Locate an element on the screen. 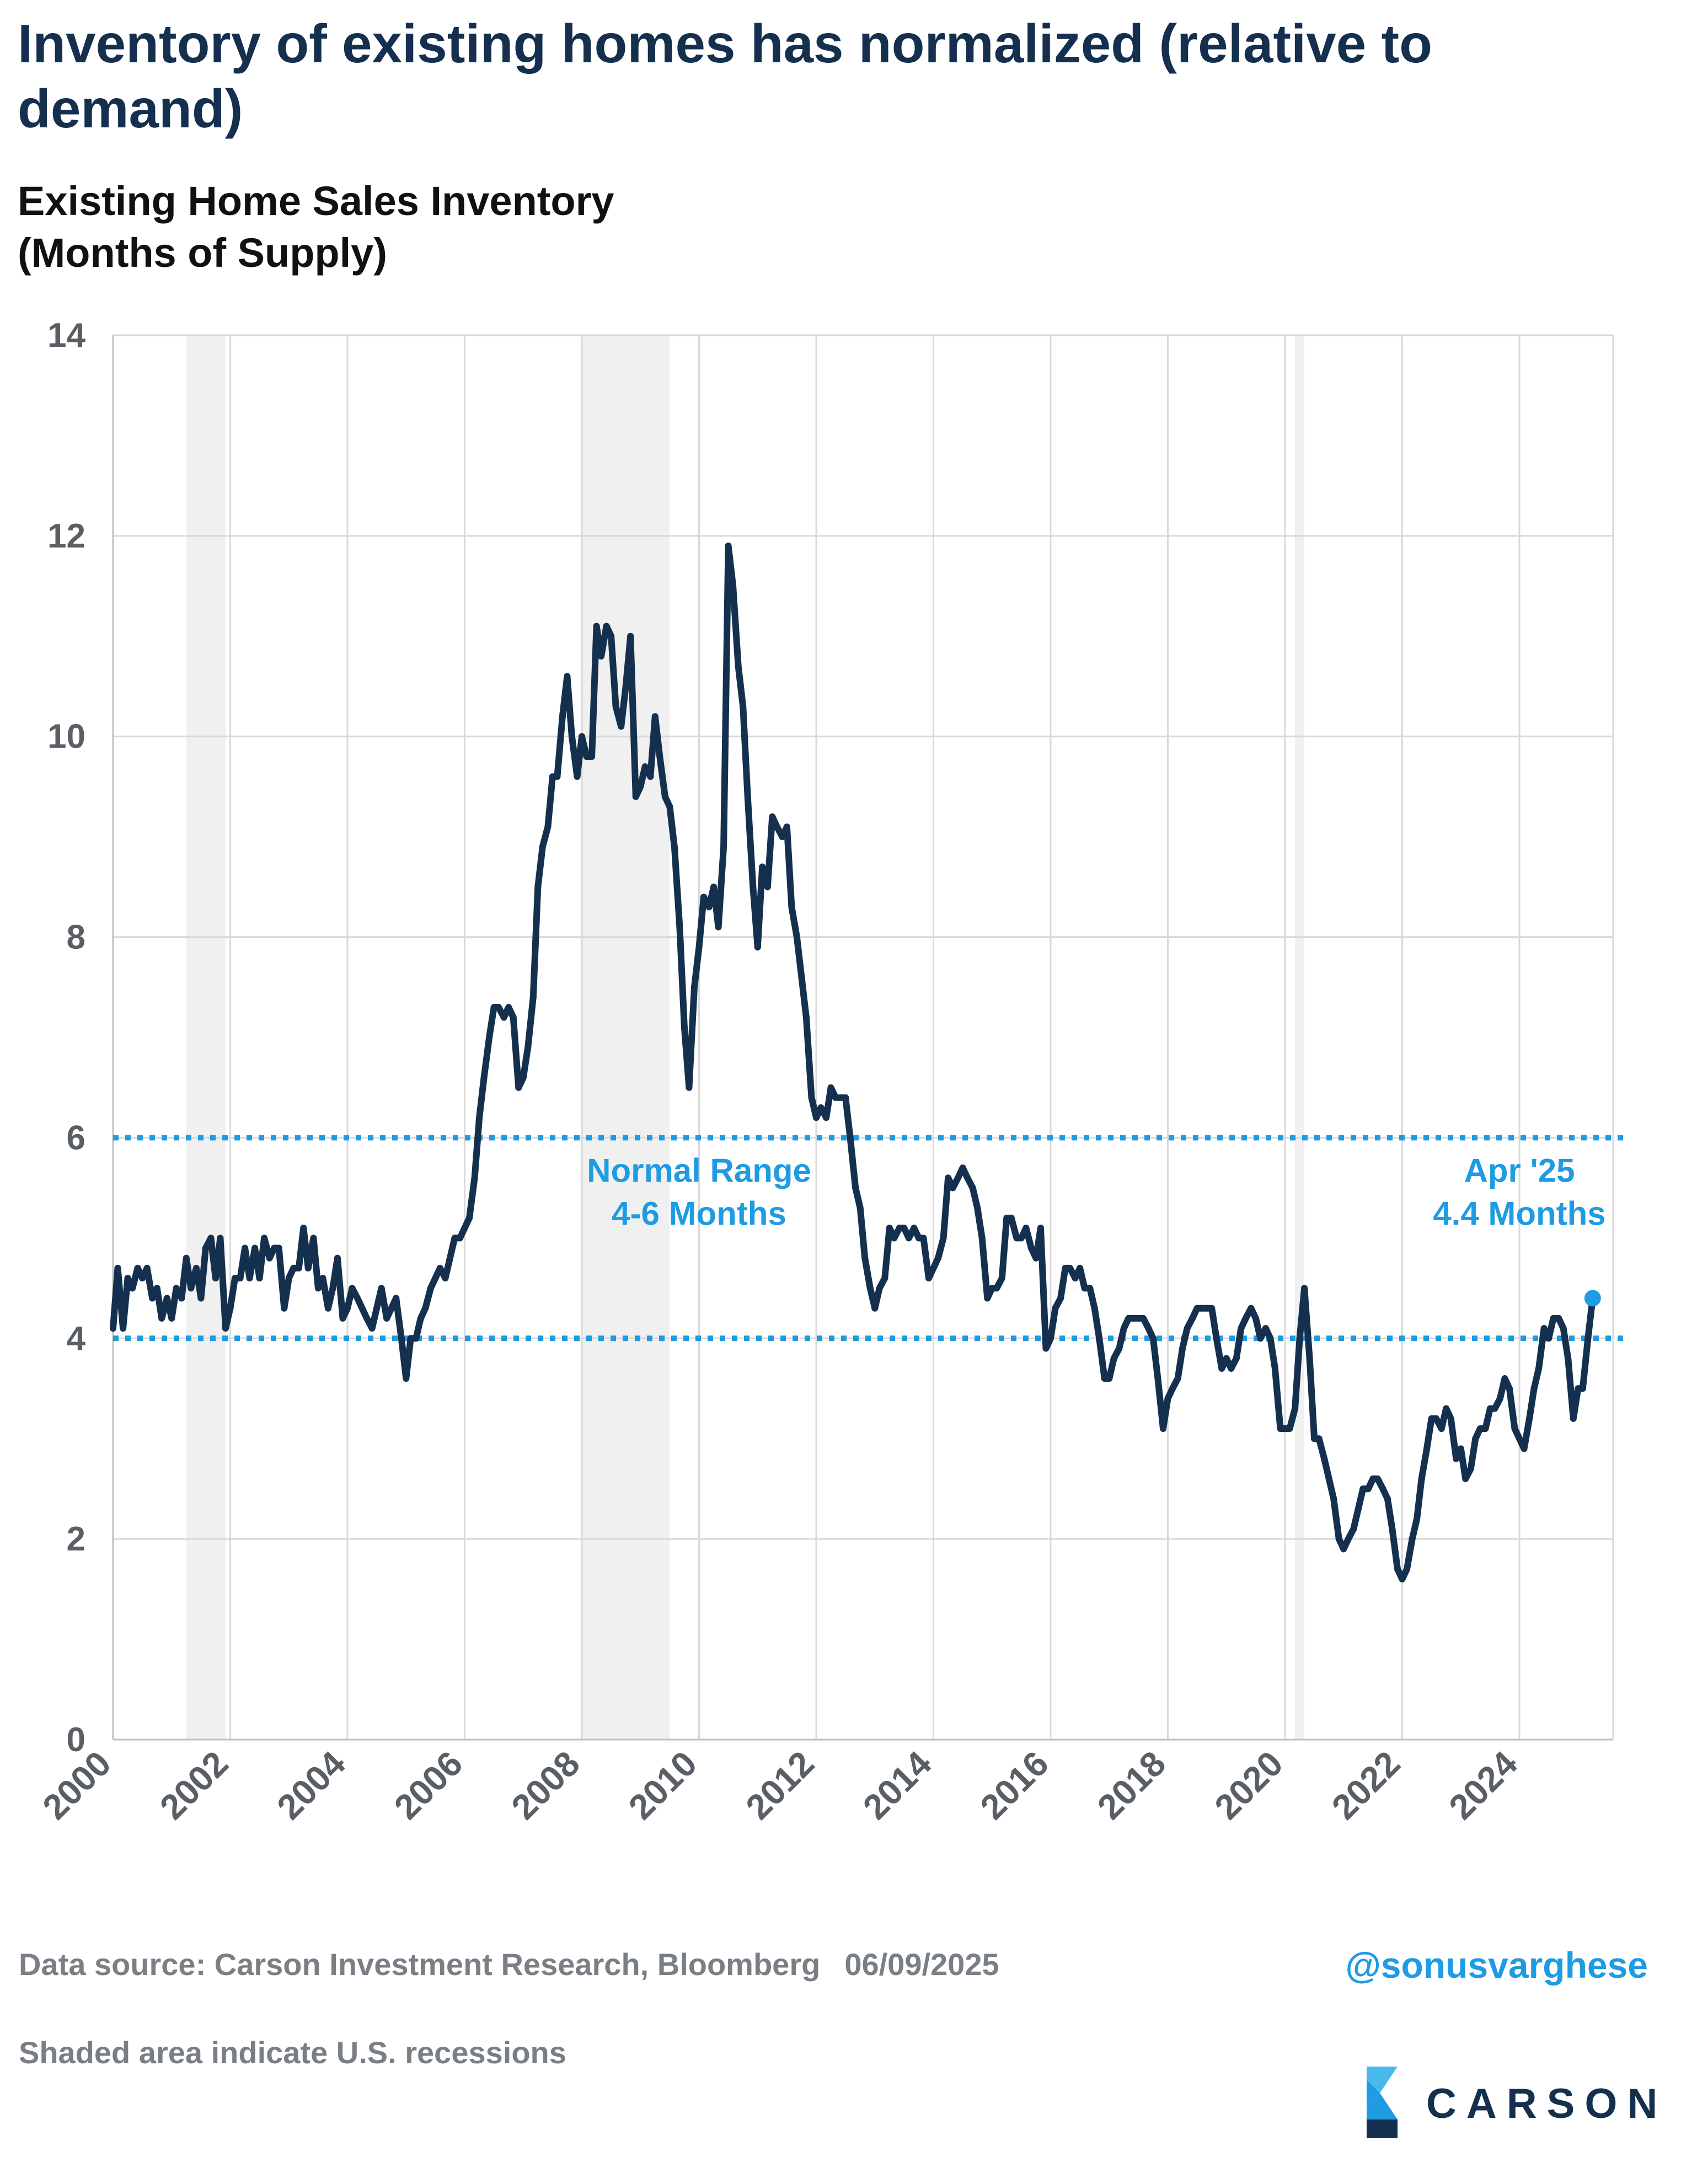  x-tick-label: 2022 is located at coordinates (1366, 1785).